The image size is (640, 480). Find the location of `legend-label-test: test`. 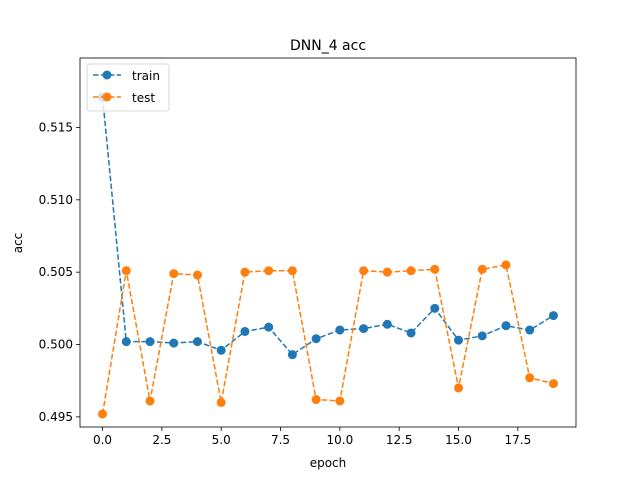

legend-label-test: test is located at coordinates (143, 98).